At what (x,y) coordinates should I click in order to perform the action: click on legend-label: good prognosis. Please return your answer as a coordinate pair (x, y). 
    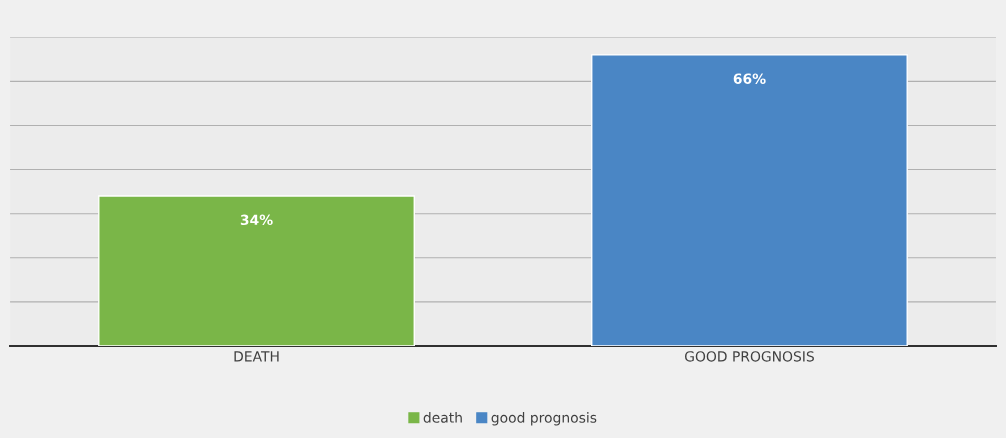
    Looking at the image, I should click on (544, 419).